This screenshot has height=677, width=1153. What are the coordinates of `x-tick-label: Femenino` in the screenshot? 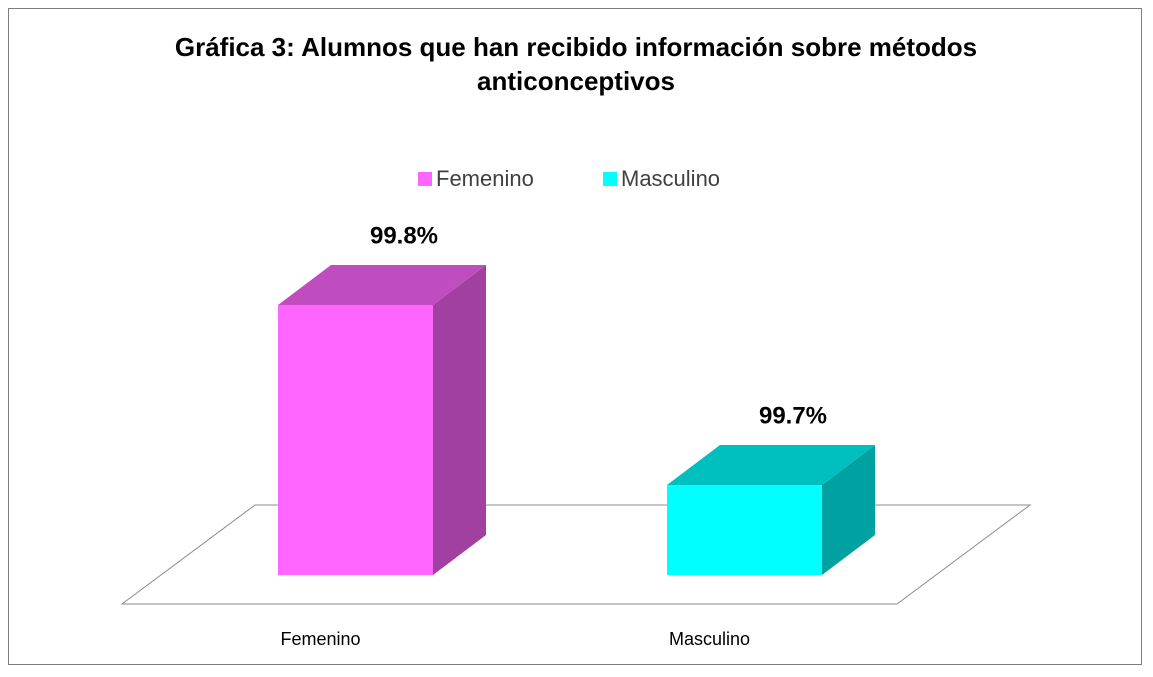 It's located at (320, 639).